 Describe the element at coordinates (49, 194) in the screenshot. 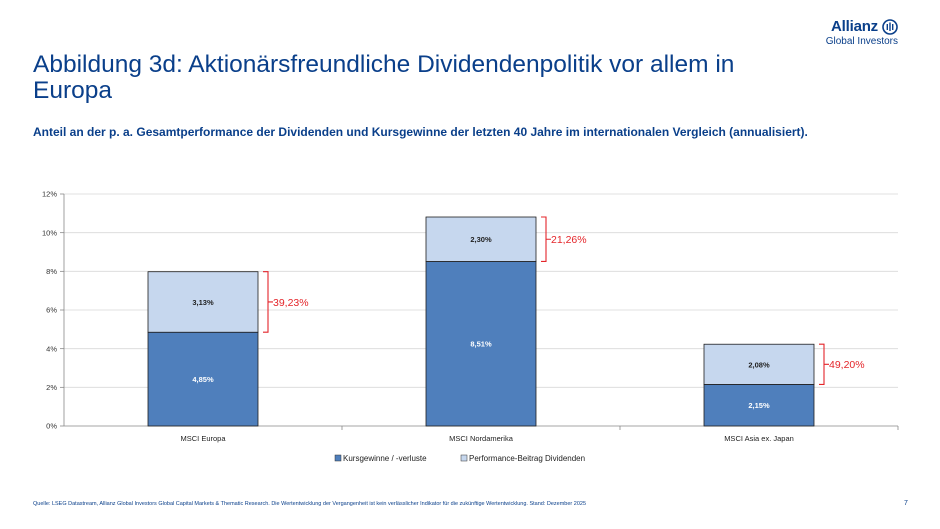

I see `y-tick-label: 12%` at that location.